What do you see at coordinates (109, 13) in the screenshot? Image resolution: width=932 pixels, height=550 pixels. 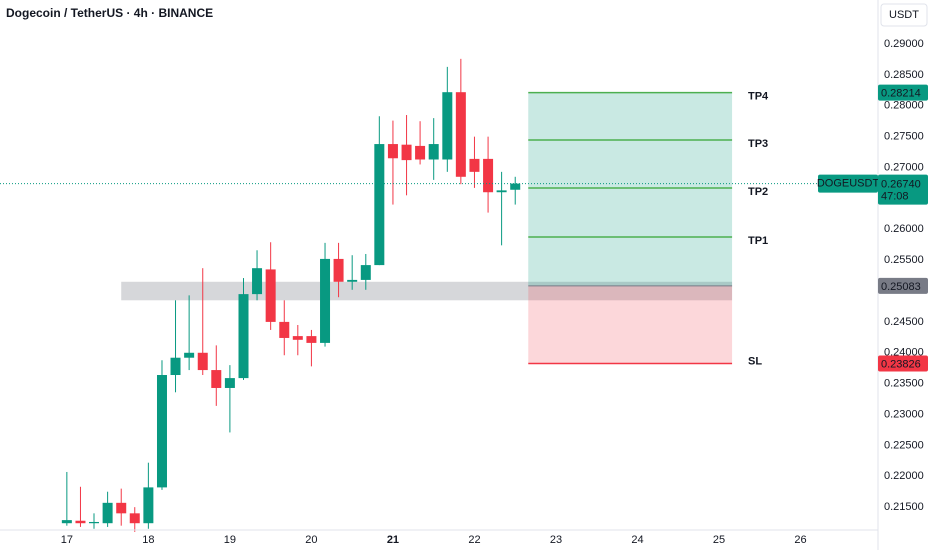 I see `chart-title: Dogecoin / TetherUS · 4h · BINANCE` at bounding box center [109, 13].